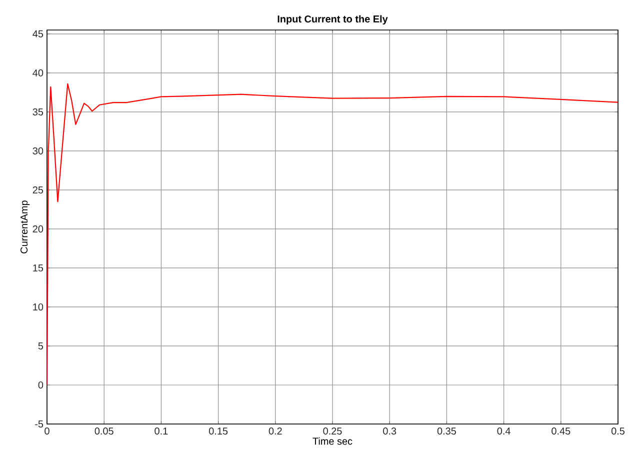  What do you see at coordinates (41, 385) in the screenshot?
I see `y-tick-label: 0` at bounding box center [41, 385].